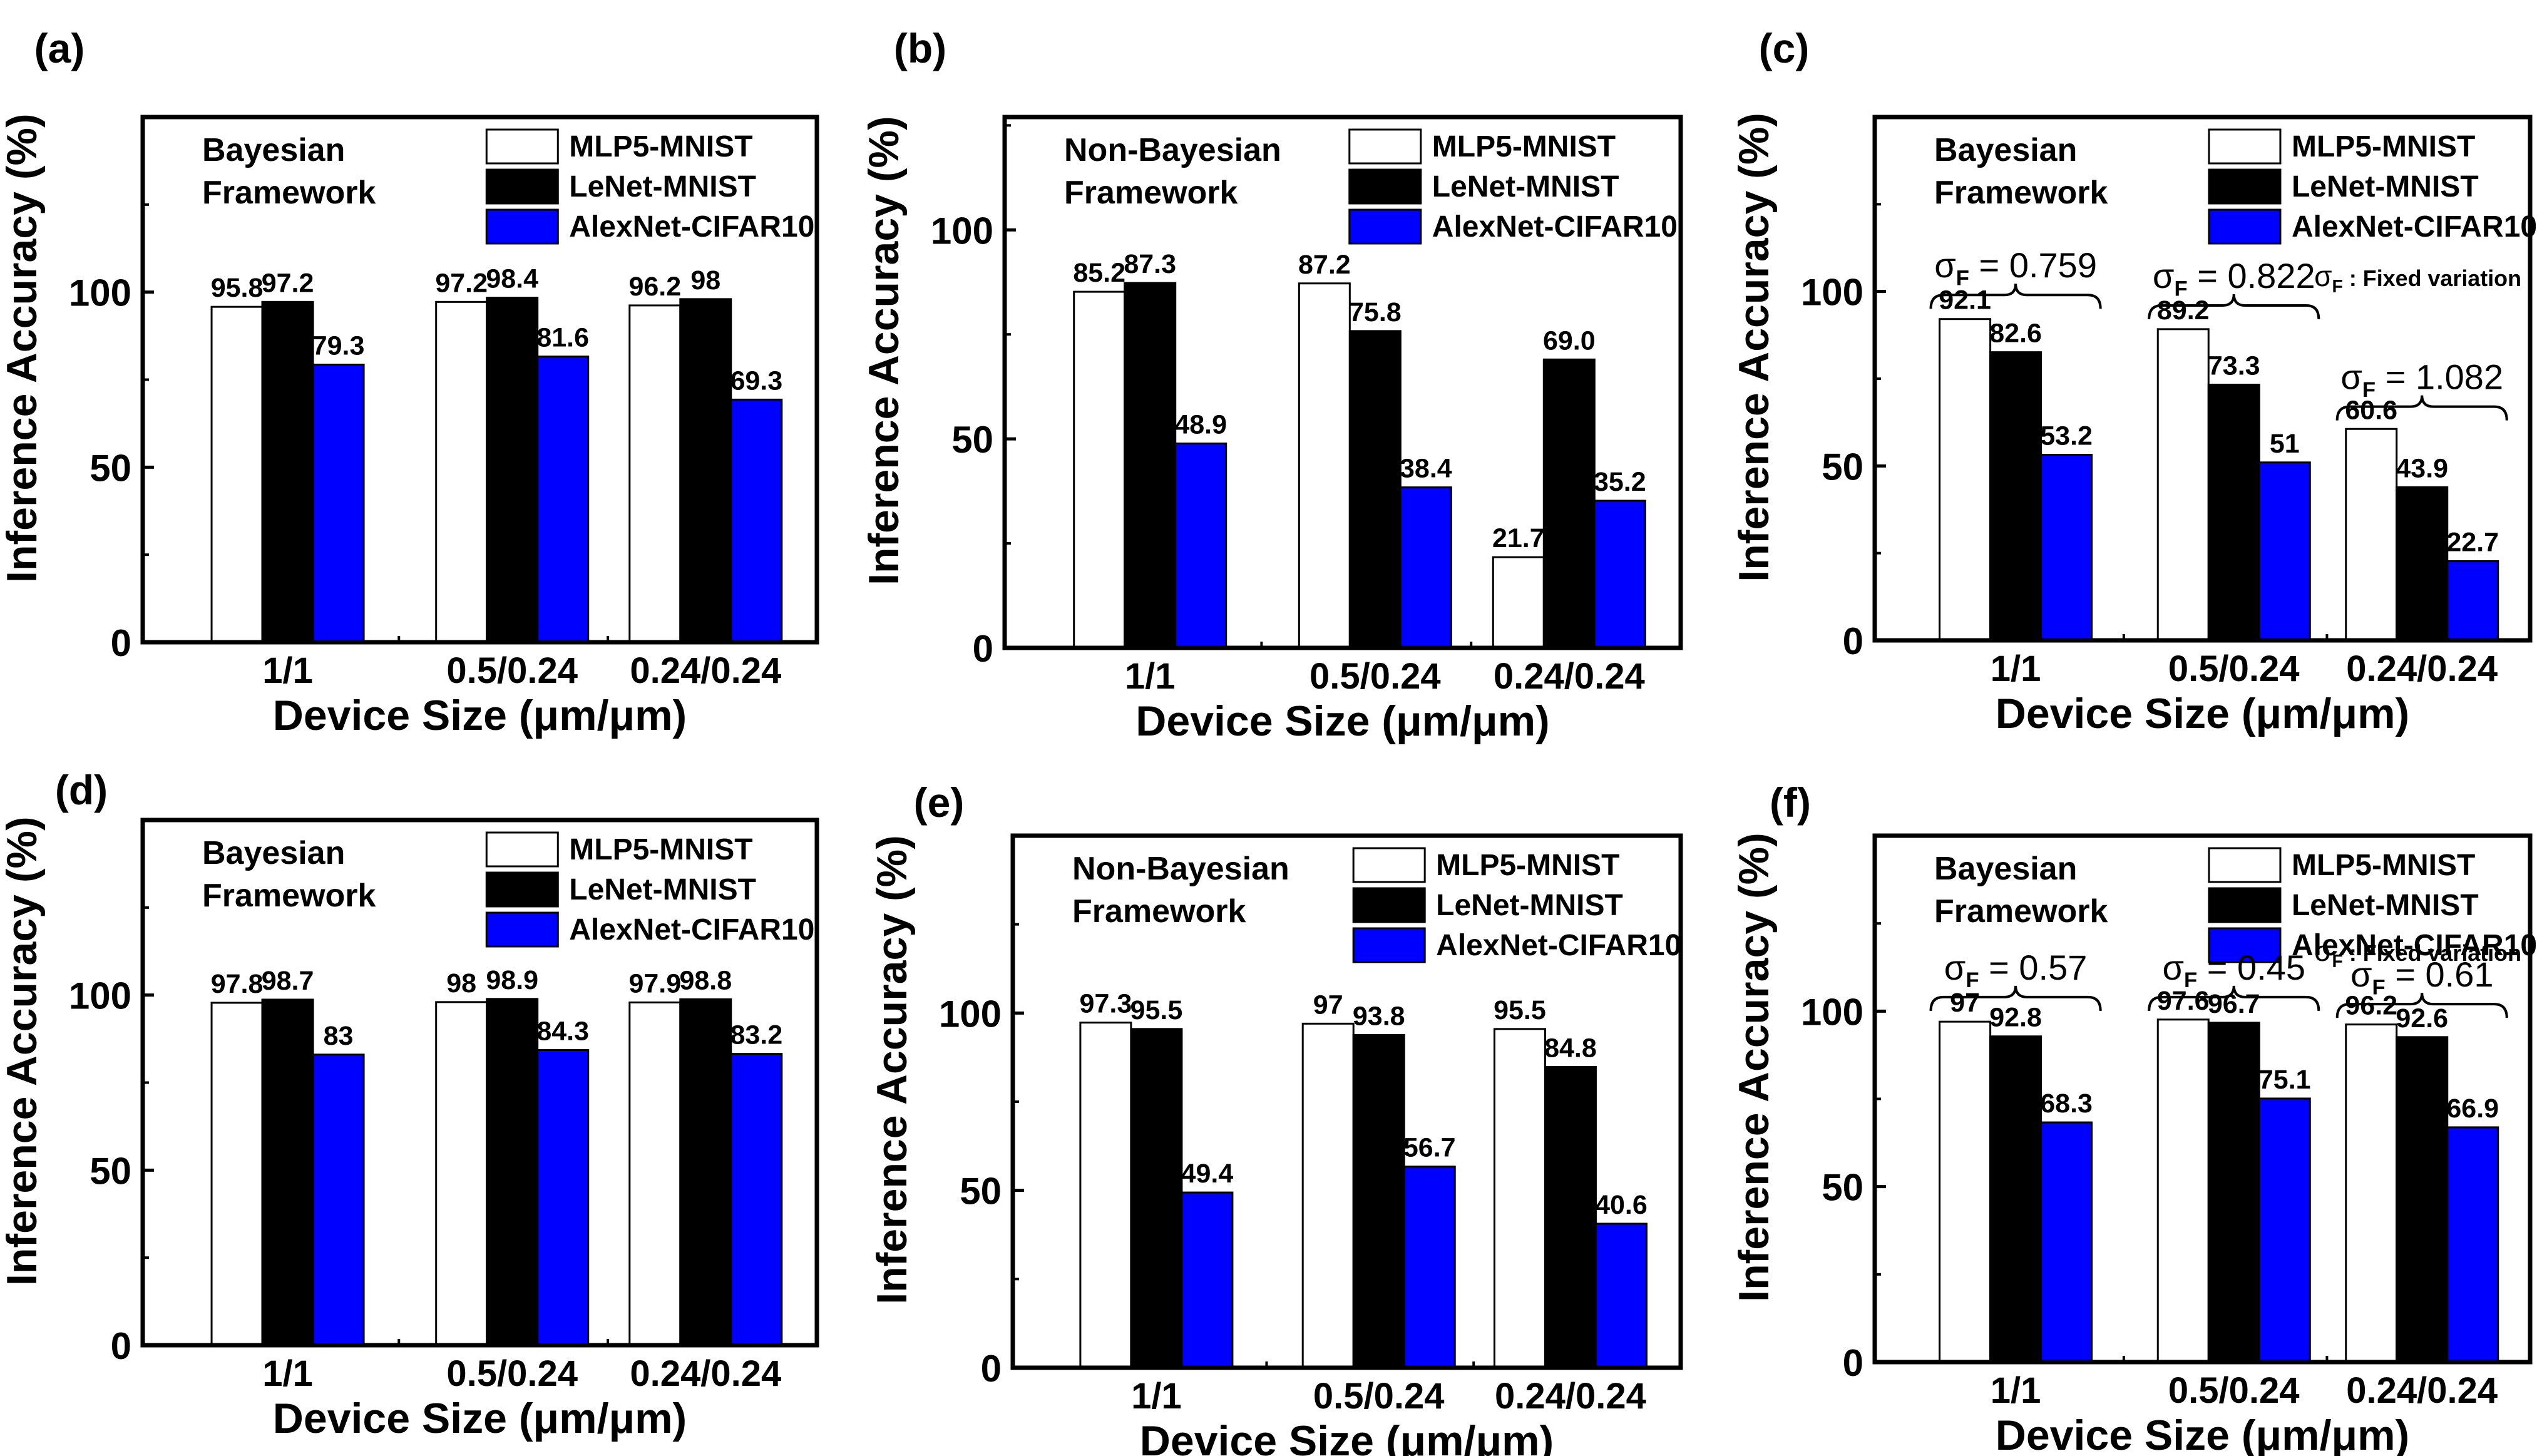  I want to click on bar-value-label: 48.9, so click(1200, 424).